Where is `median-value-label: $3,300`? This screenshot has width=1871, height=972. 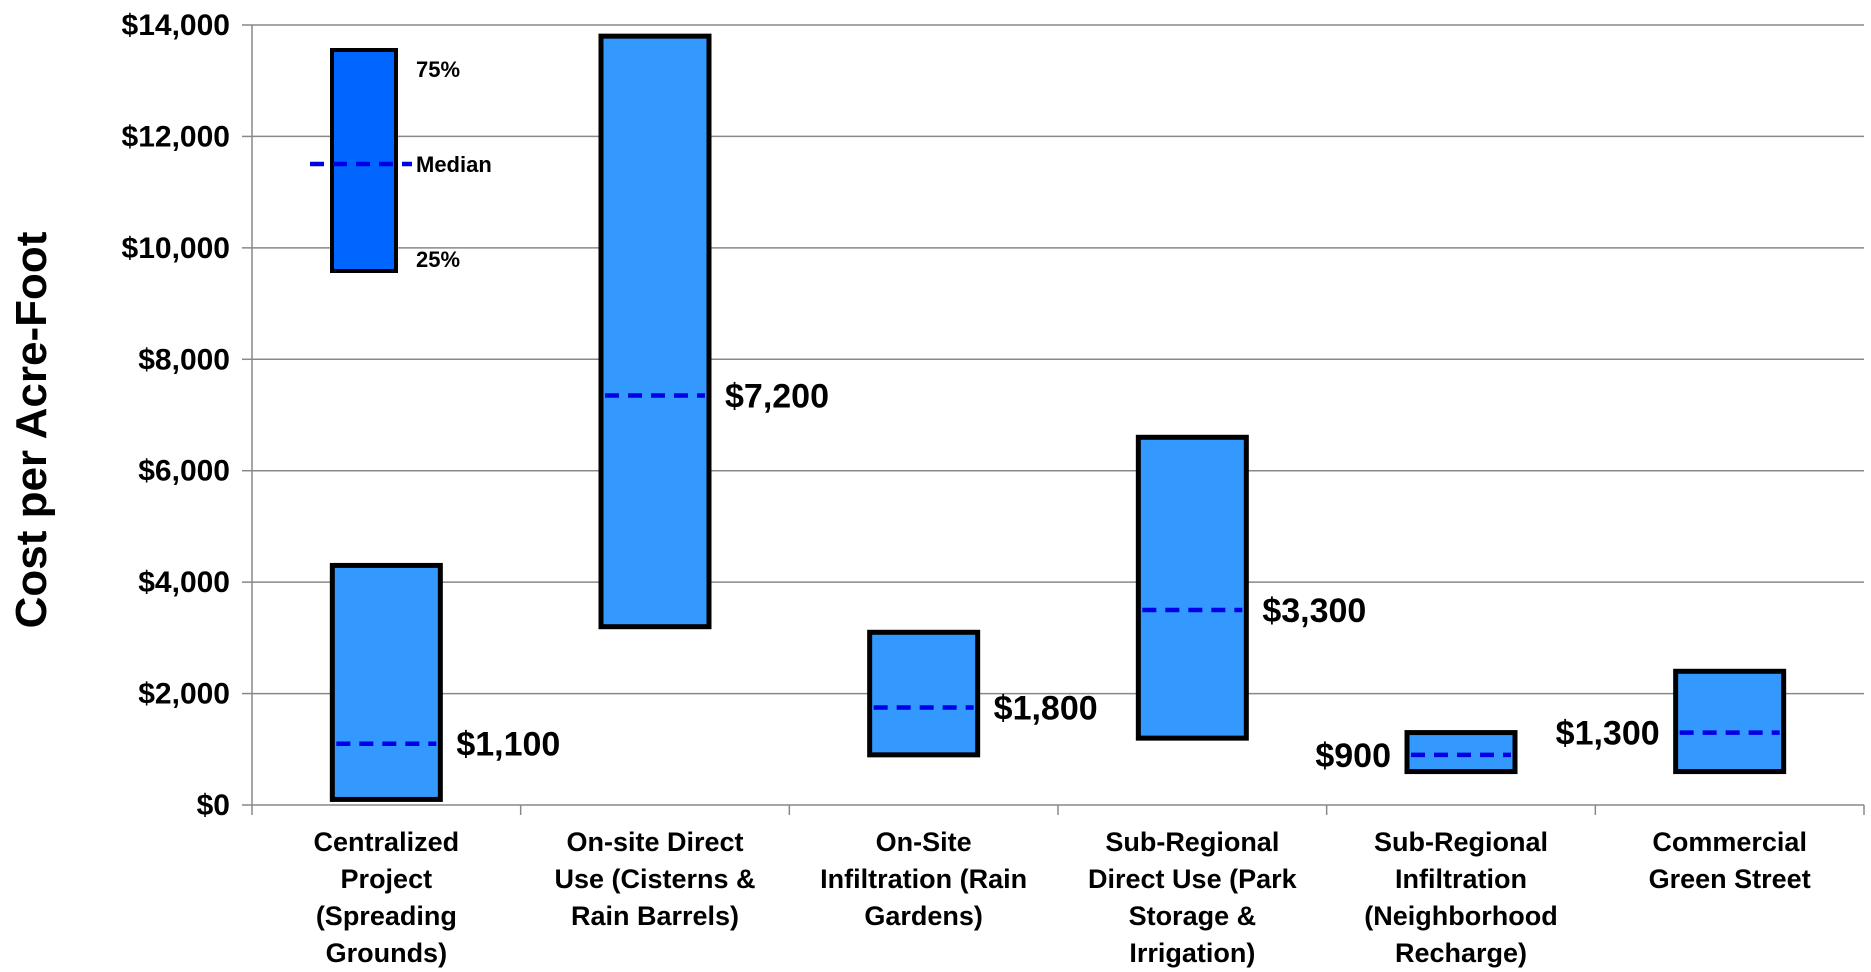 median-value-label: $3,300 is located at coordinates (1314, 611).